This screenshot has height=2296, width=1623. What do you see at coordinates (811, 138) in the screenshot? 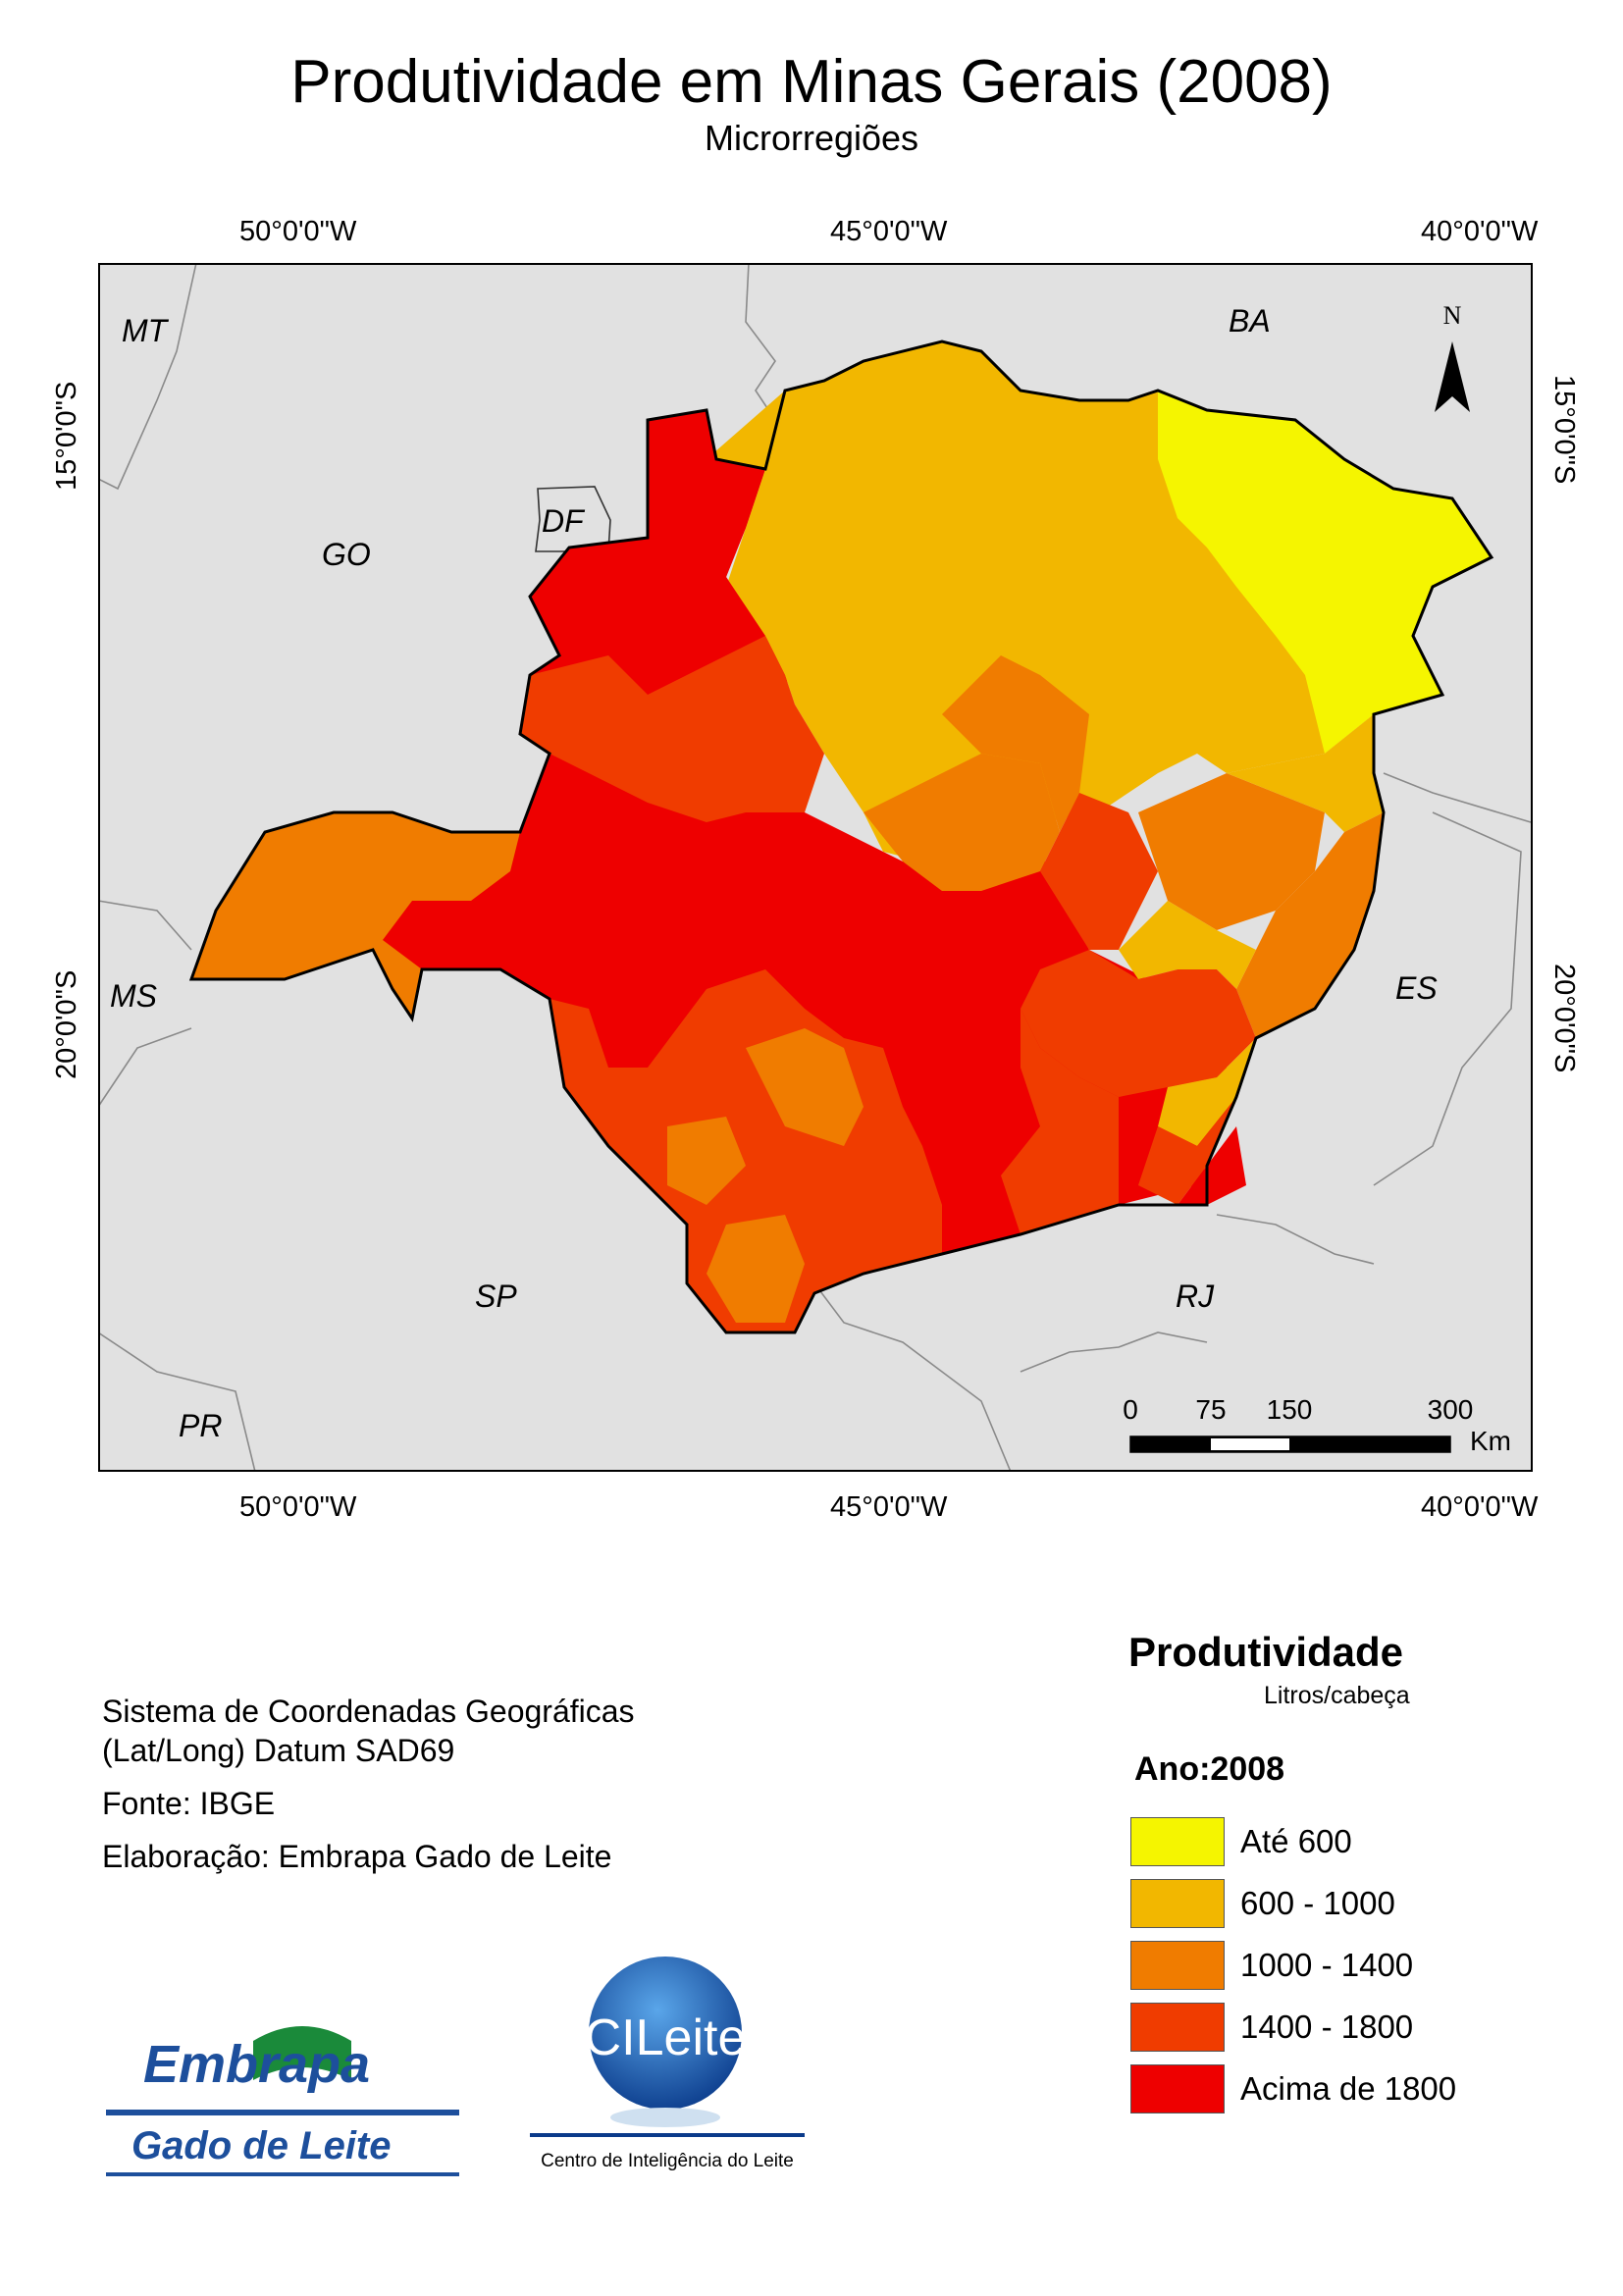
I see `map-subtitle: Microrregiões` at bounding box center [811, 138].